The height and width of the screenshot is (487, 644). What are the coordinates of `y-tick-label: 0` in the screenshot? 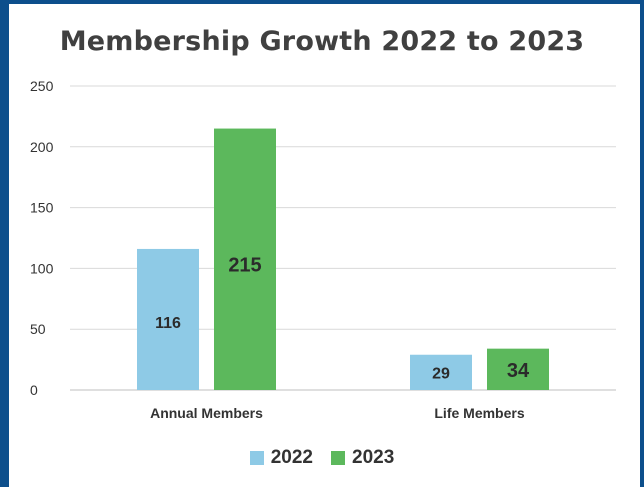 It's located at (34, 390).